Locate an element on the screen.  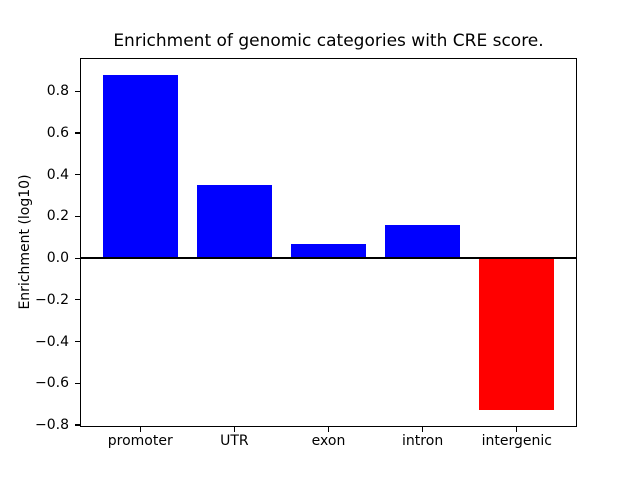
x-tick-label-promoter: promoter is located at coordinates (140, 441).